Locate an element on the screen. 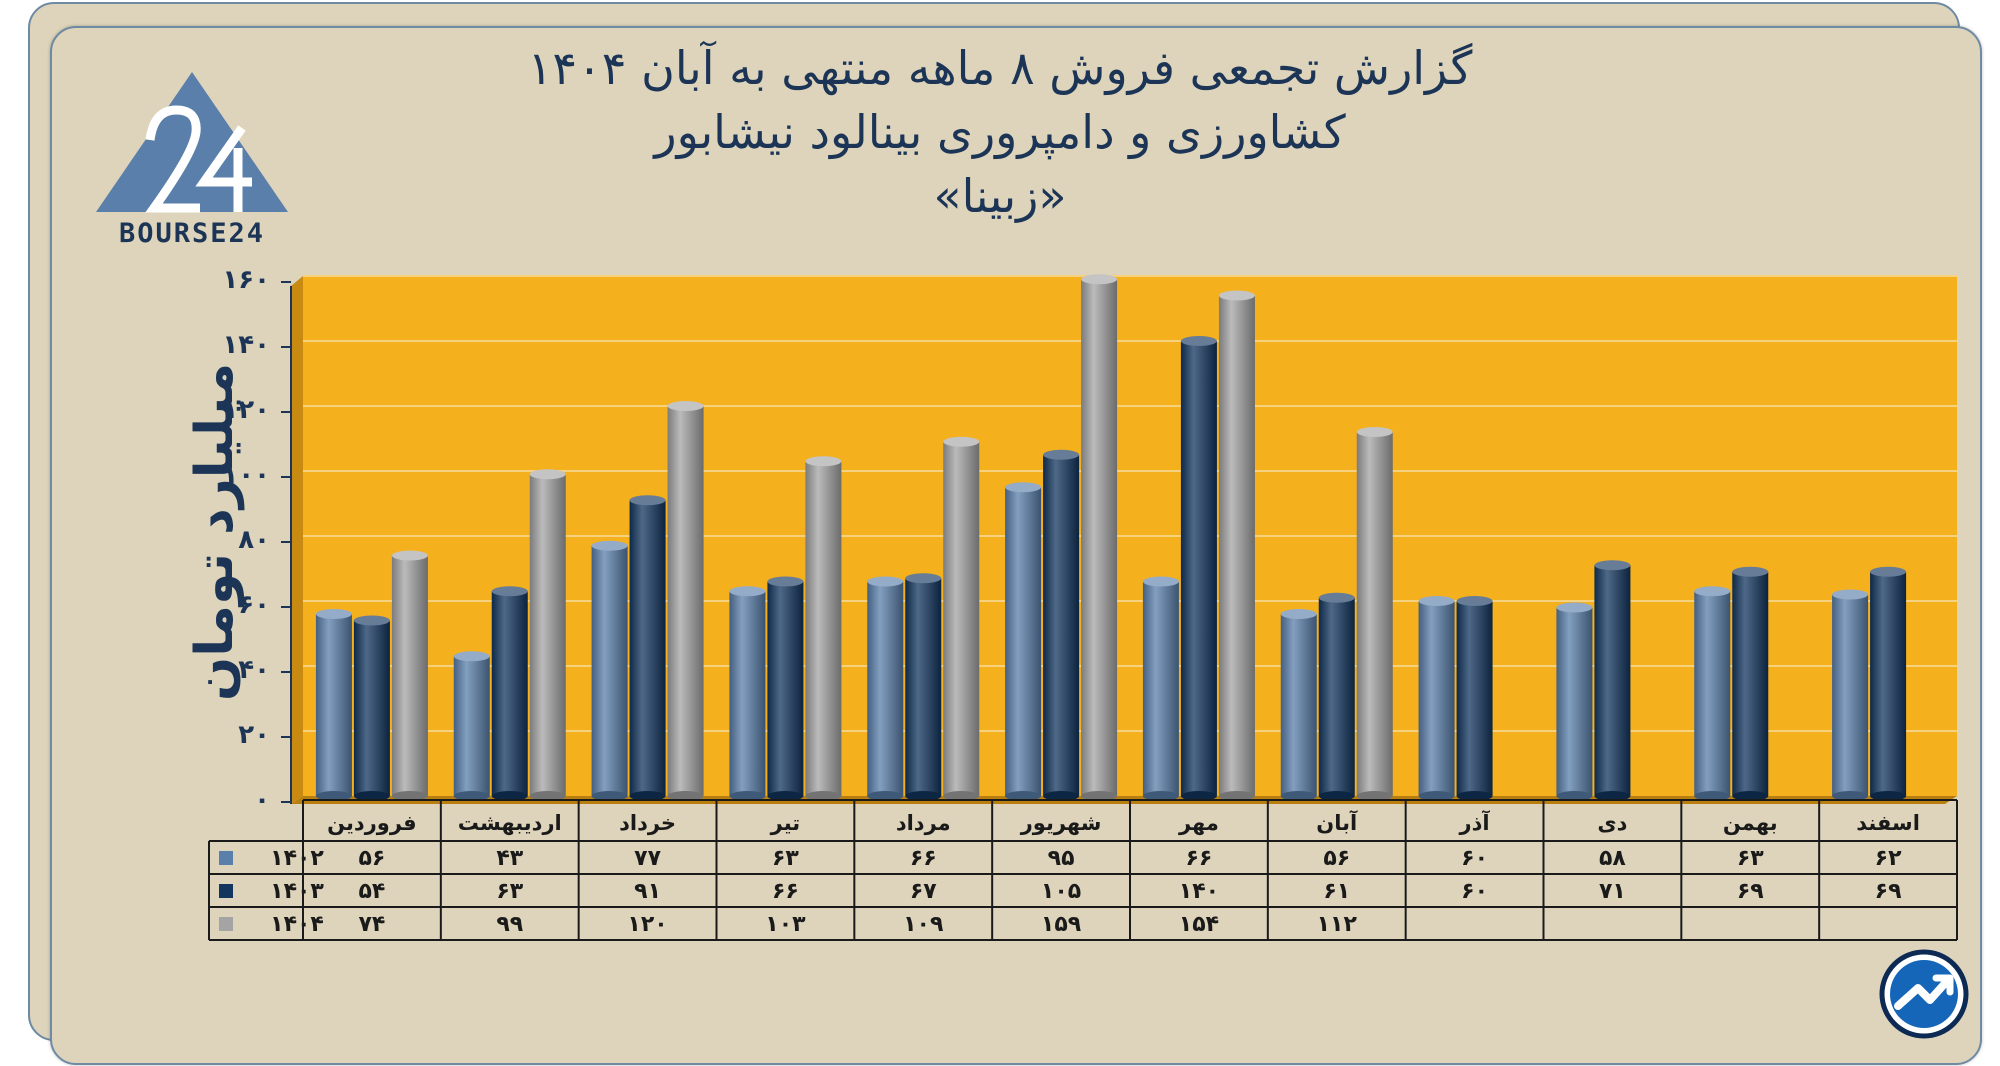 This screenshot has height=1066, width=2000. data-label: ۱۴۰ is located at coordinates (1199, 891).